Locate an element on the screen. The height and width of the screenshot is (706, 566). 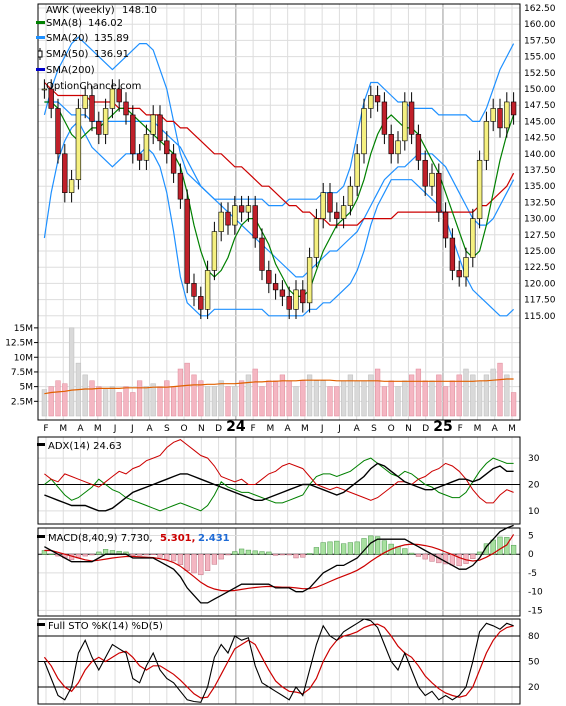
legend-sma20-value: 135.89 is located at coordinates (111, 38).